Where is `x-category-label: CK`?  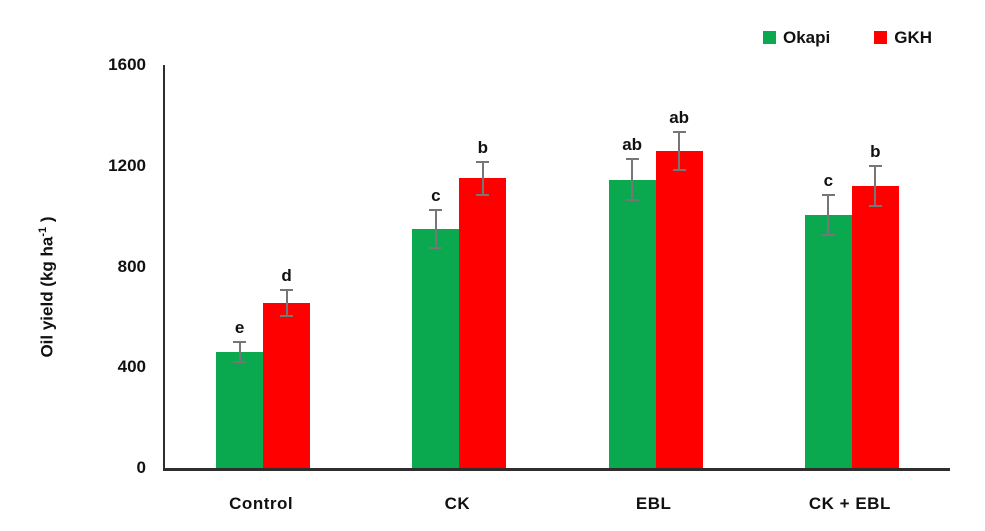
x-category-label: CK is located at coordinates (457, 503).